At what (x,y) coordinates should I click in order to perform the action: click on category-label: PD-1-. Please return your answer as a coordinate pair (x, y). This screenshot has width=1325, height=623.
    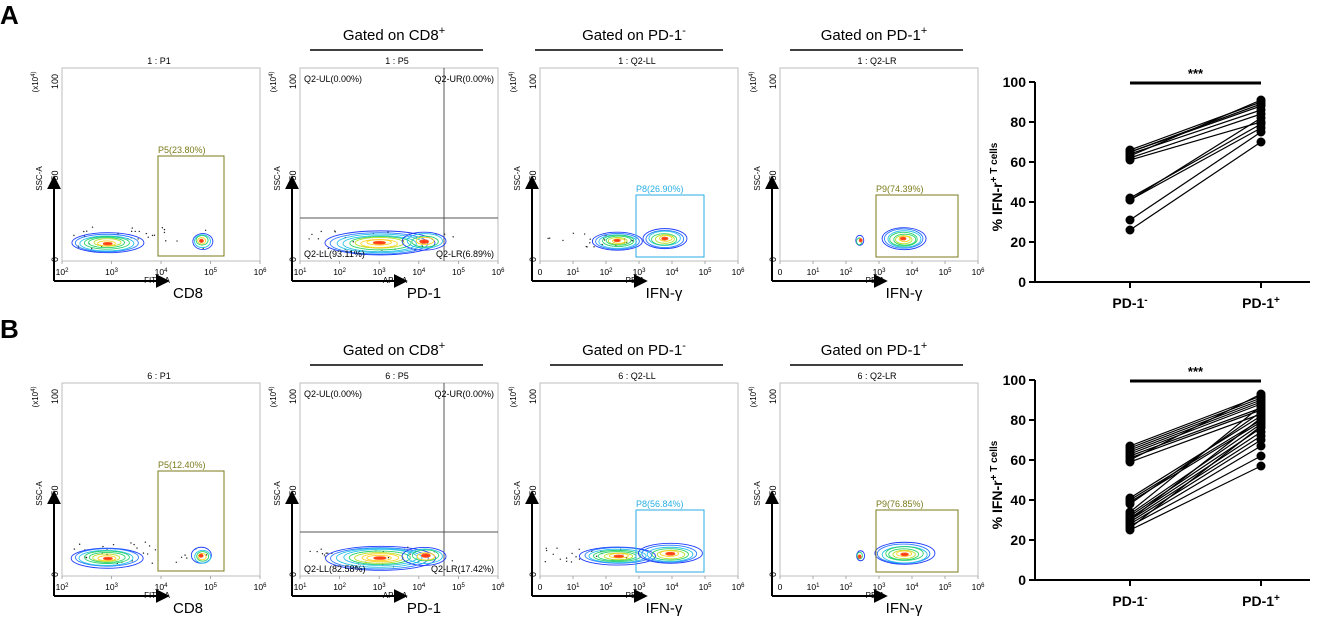
    Looking at the image, I should click on (1129, 601).